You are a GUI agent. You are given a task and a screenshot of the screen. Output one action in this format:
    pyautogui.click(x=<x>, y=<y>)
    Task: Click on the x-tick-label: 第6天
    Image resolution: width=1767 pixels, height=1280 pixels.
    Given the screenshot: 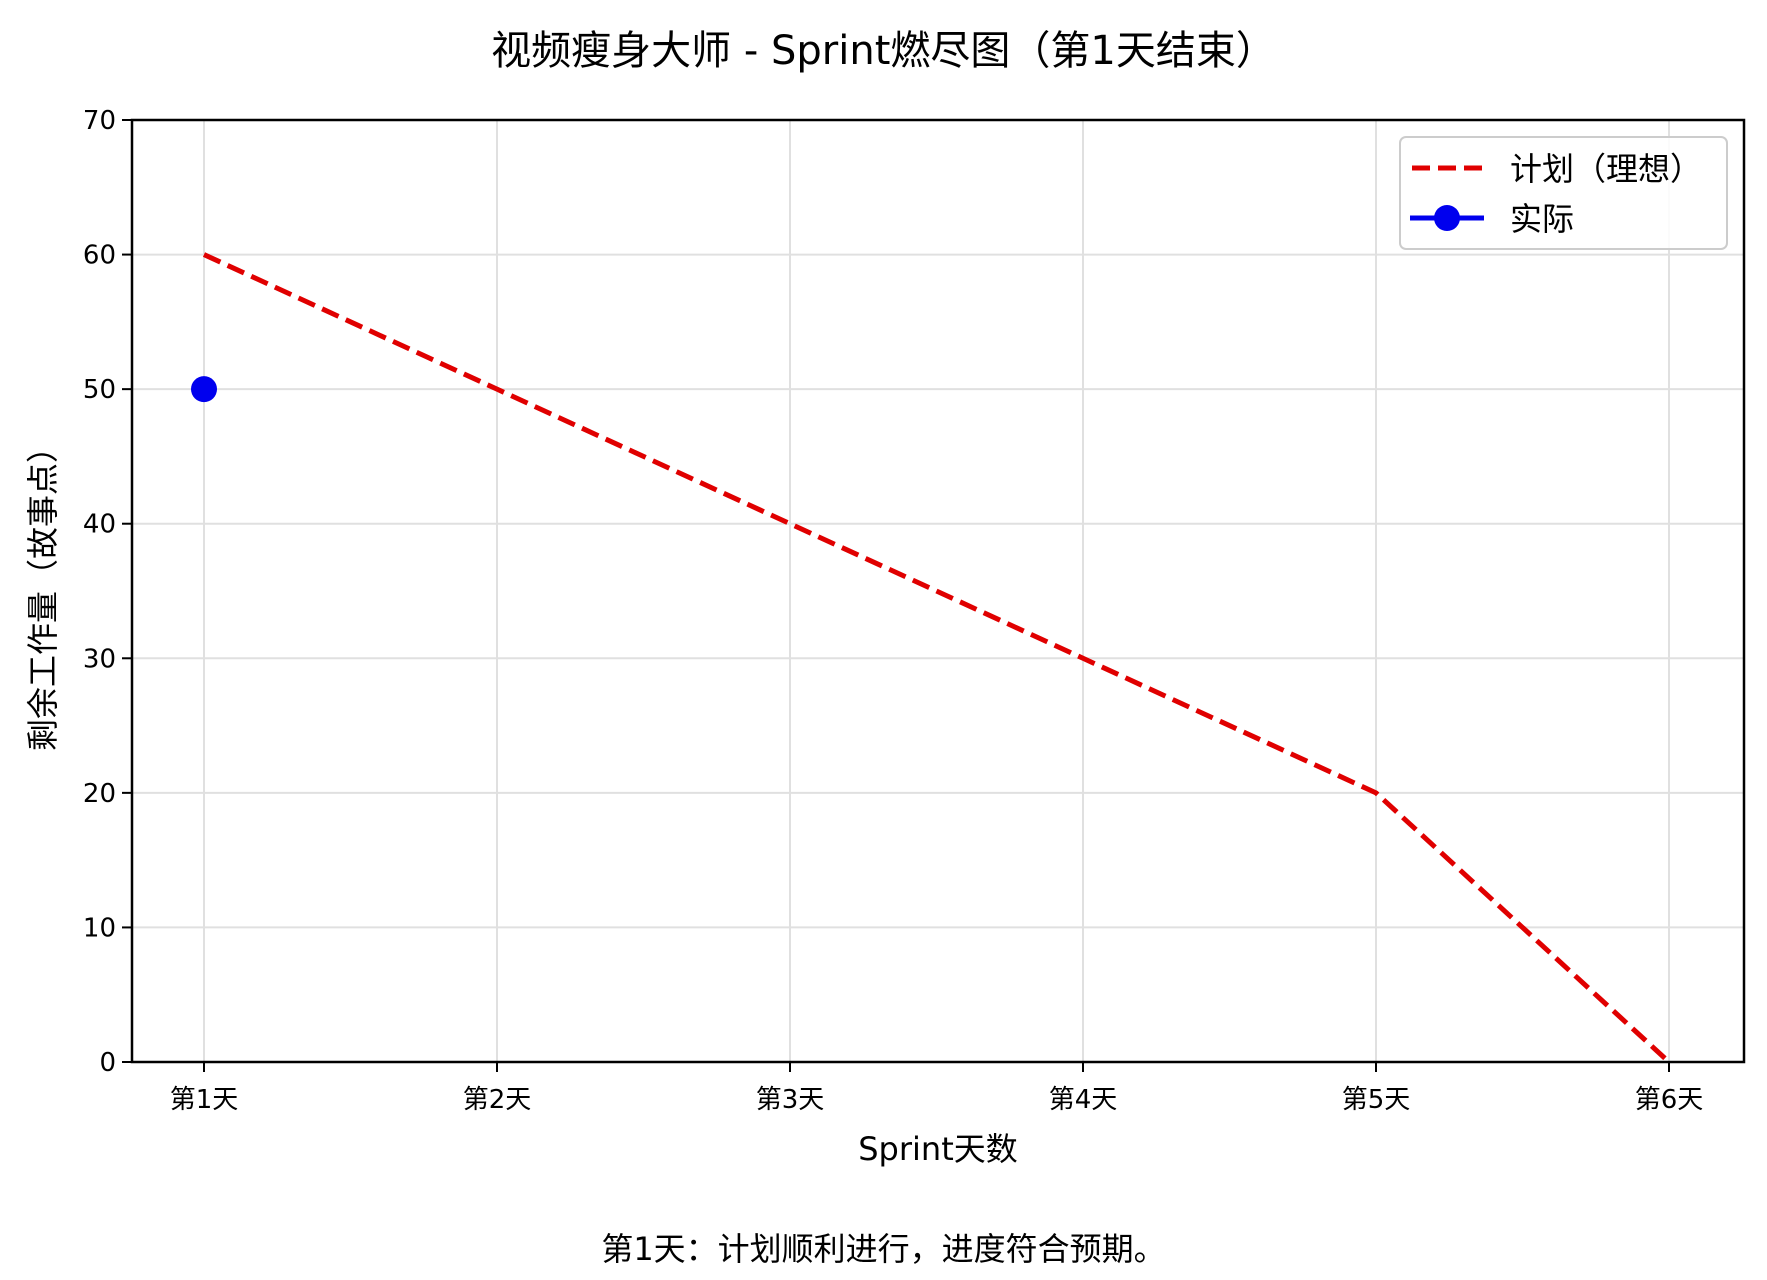 What is the action you would take?
    pyautogui.click(x=1669, y=1100)
    